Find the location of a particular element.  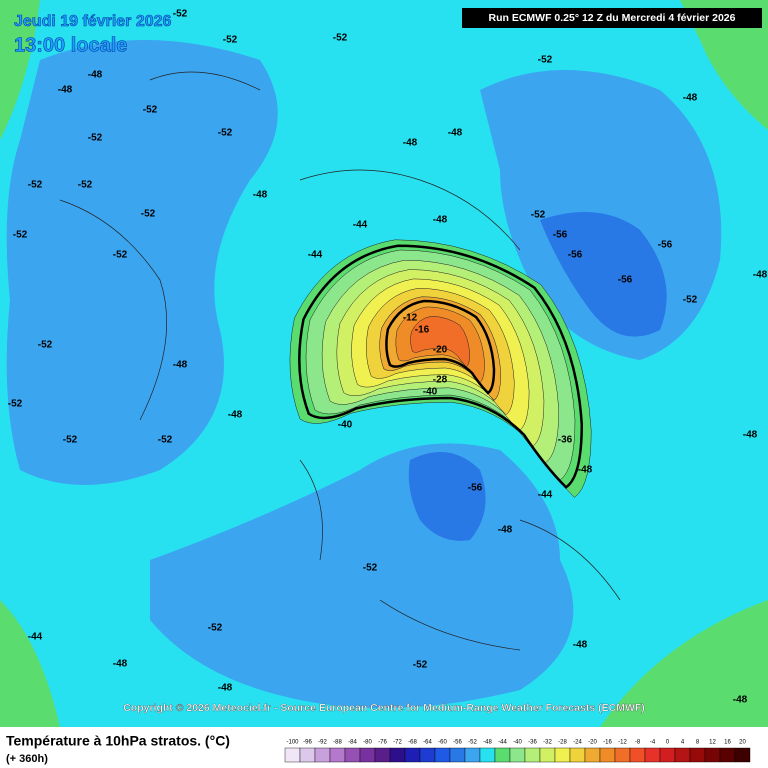

scale-label: -100 is located at coordinates (292, 743).